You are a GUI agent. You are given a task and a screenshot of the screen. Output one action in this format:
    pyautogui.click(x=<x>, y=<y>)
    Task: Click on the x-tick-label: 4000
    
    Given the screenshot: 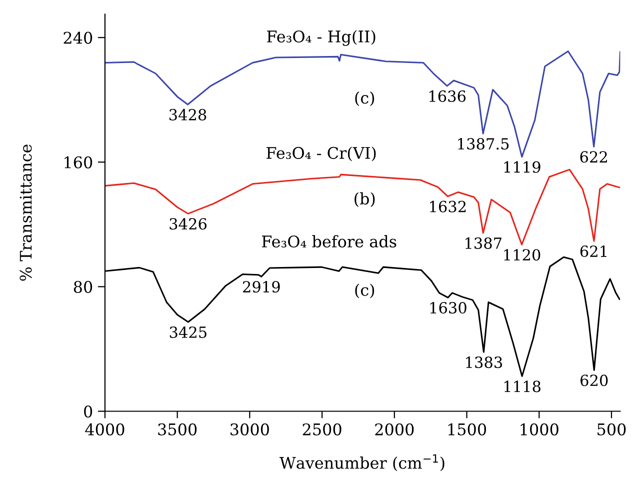 What is the action you would take?
    pyautogui.click(x=104, y=429)
    